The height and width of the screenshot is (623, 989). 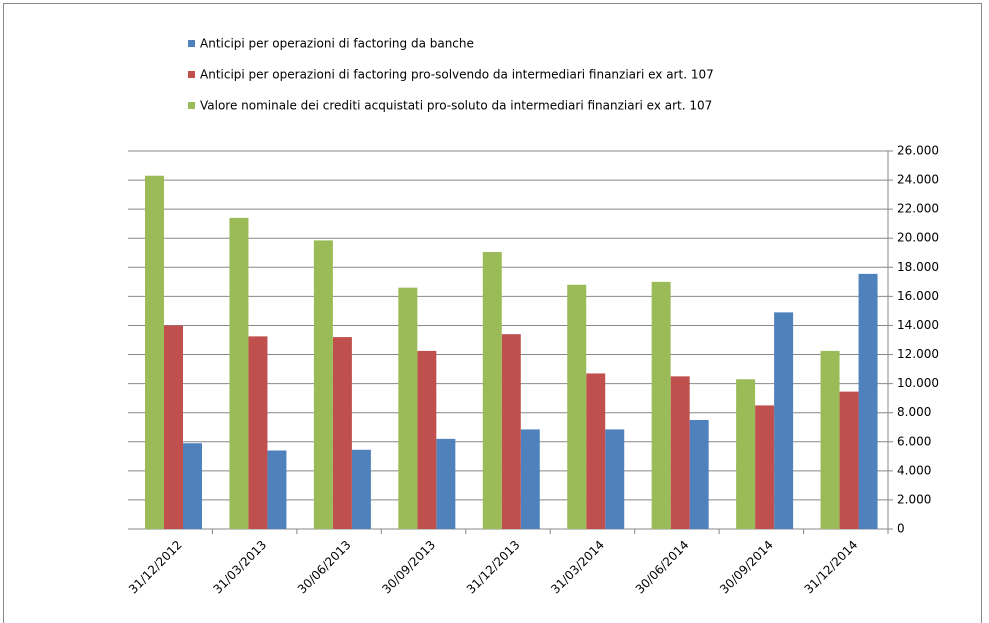 What do you see at coordinates (901, 529) in the screenshot?
I see `y-tick-label: 0` at bounding box center [901, 529].